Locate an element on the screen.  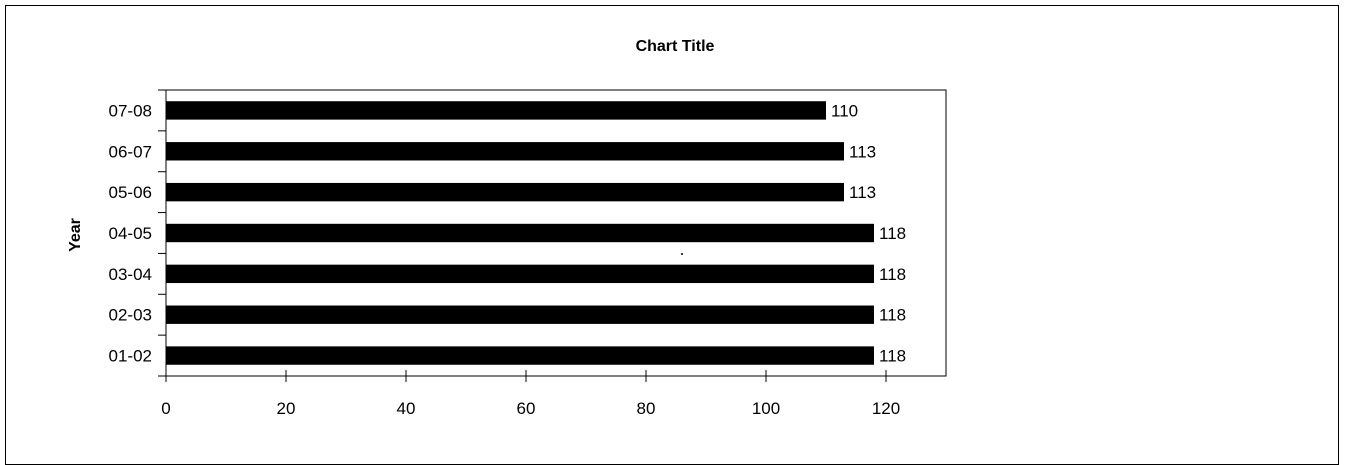
chart-title: Chart Title is located at coordinates (675, 46).